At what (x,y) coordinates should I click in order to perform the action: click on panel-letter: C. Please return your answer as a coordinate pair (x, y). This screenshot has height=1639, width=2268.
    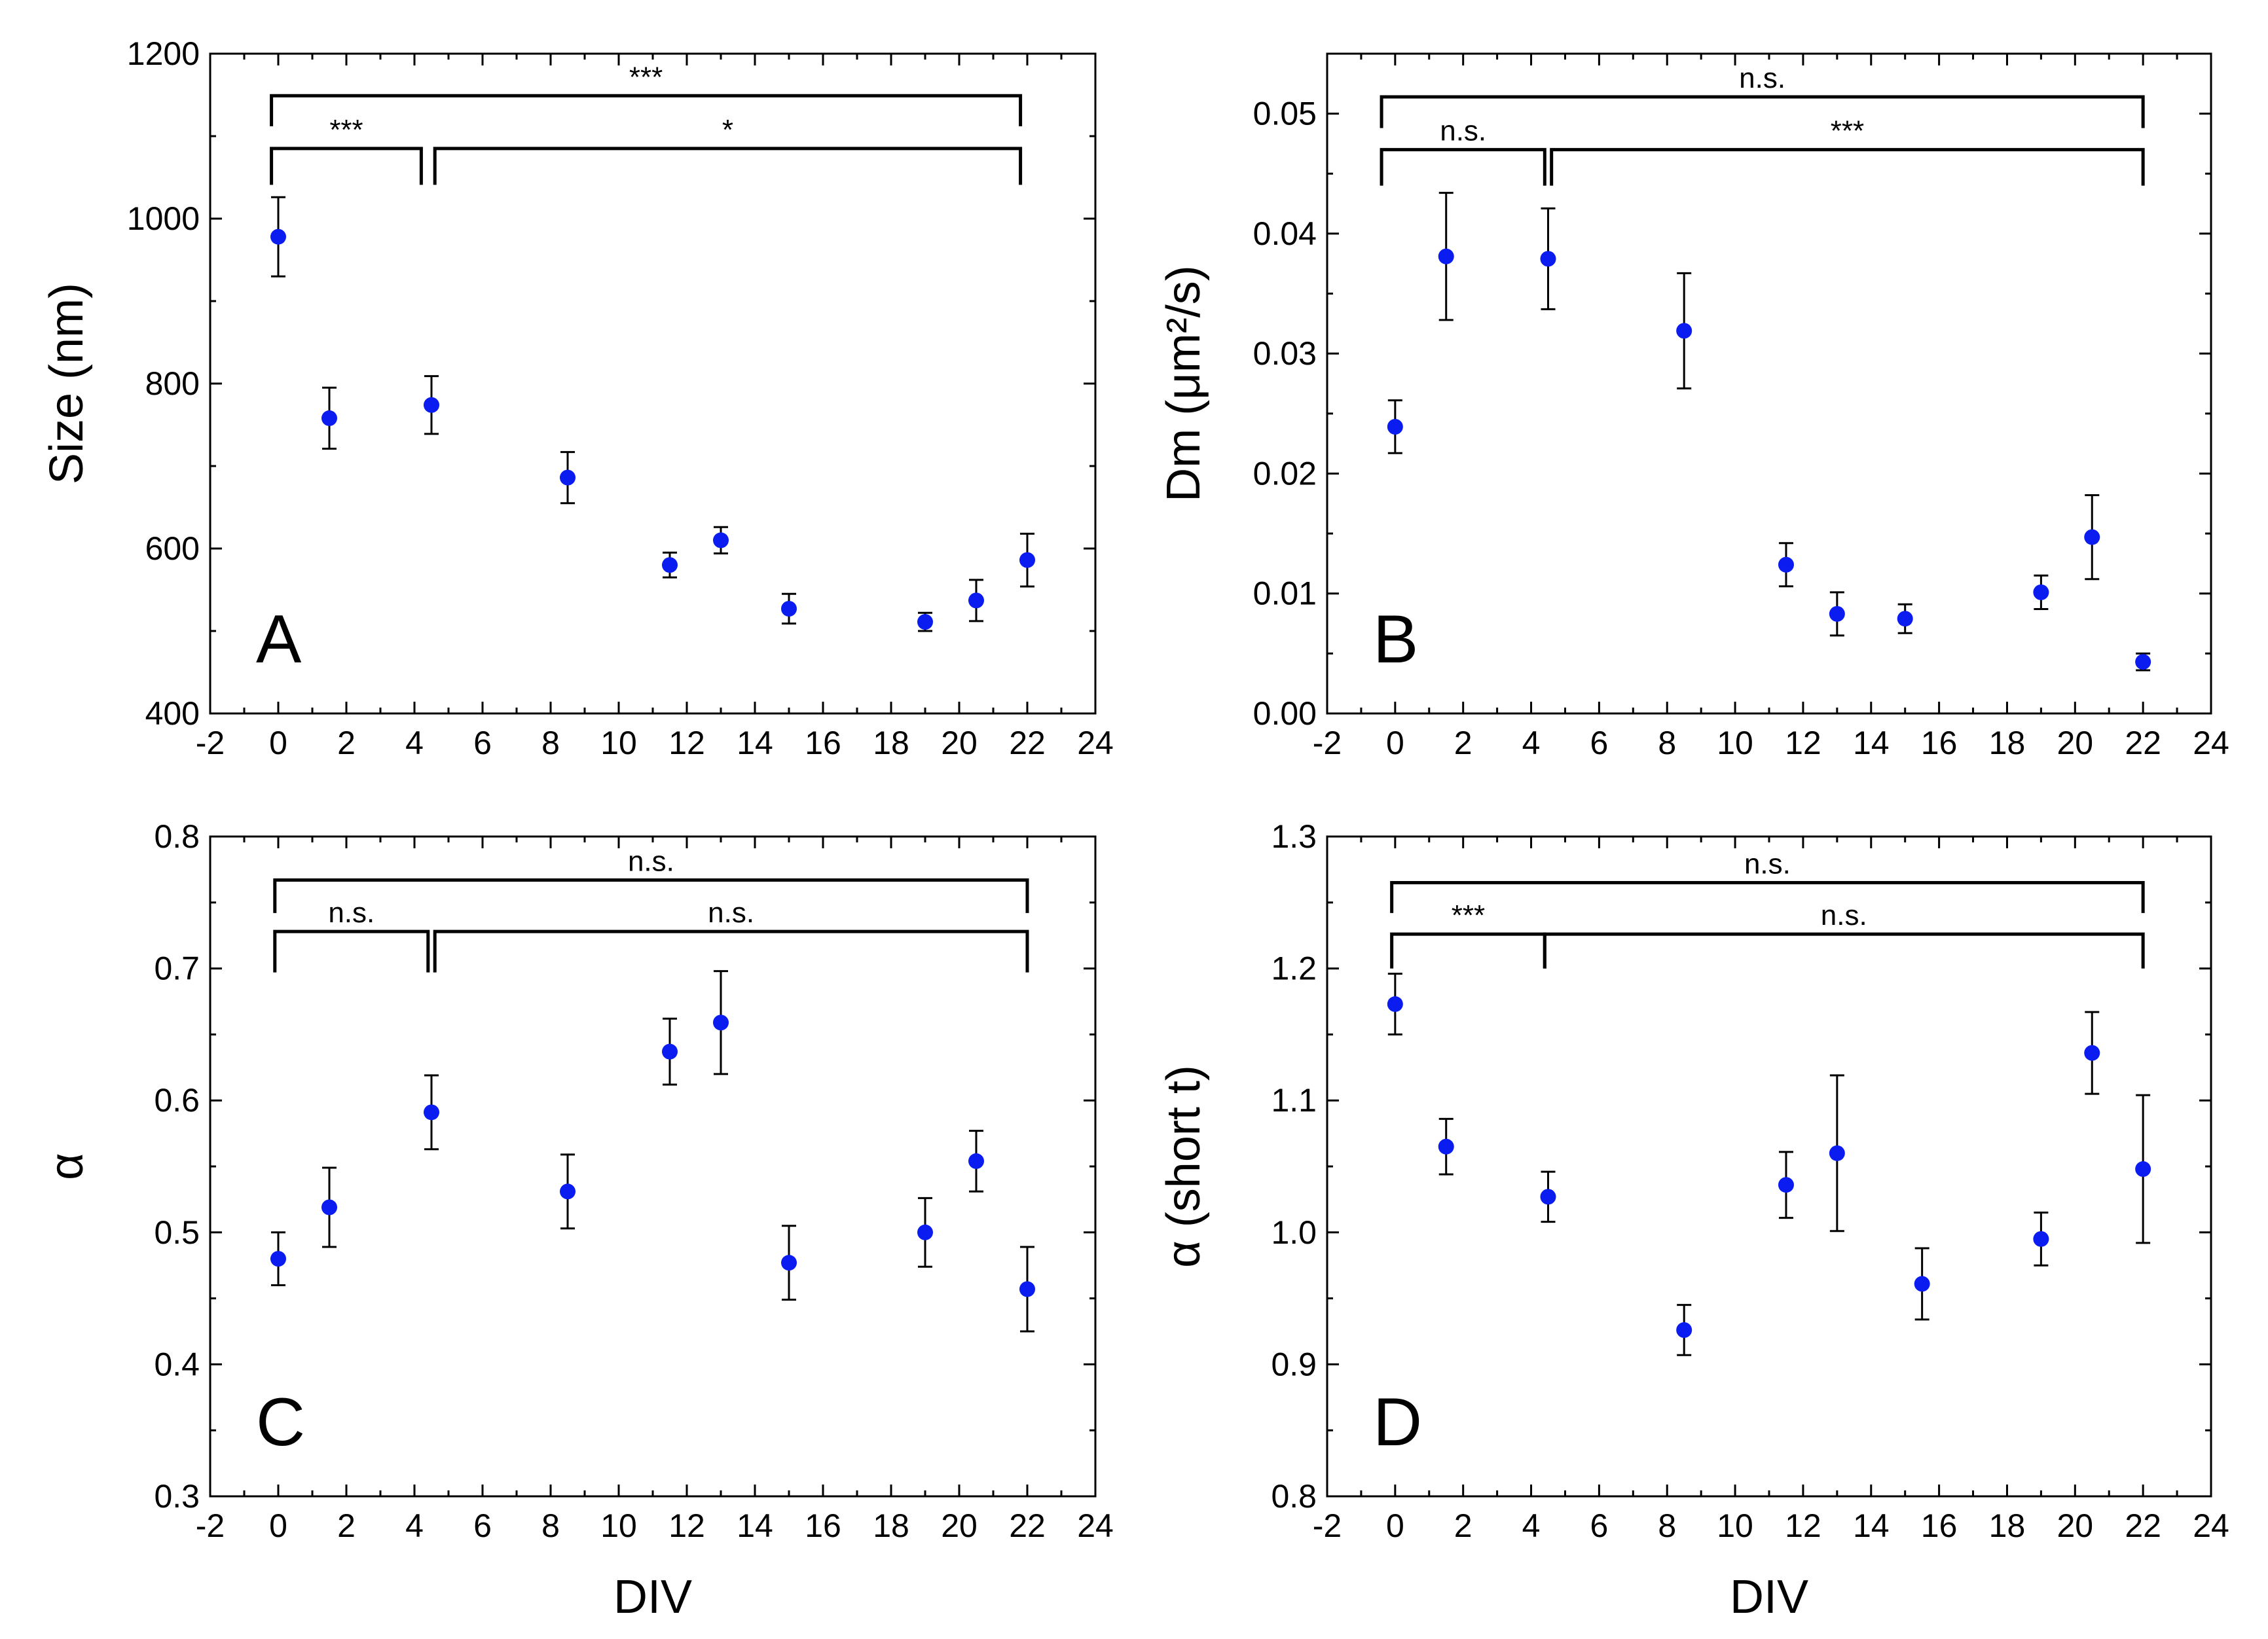
    Looking at the image, I should click on (280, 1422).